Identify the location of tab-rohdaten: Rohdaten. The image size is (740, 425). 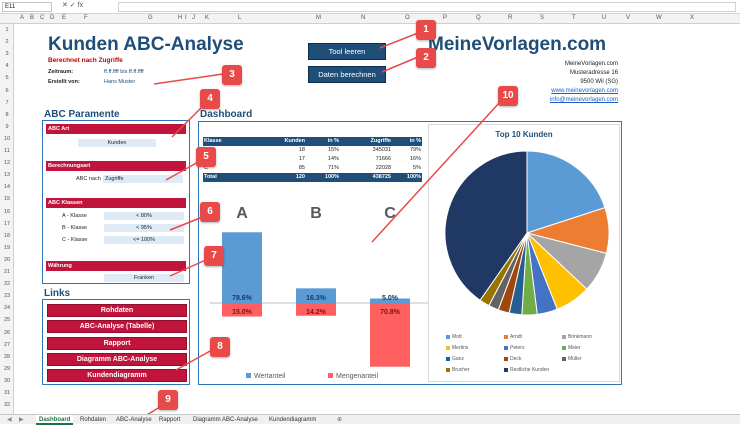
(93, 420).